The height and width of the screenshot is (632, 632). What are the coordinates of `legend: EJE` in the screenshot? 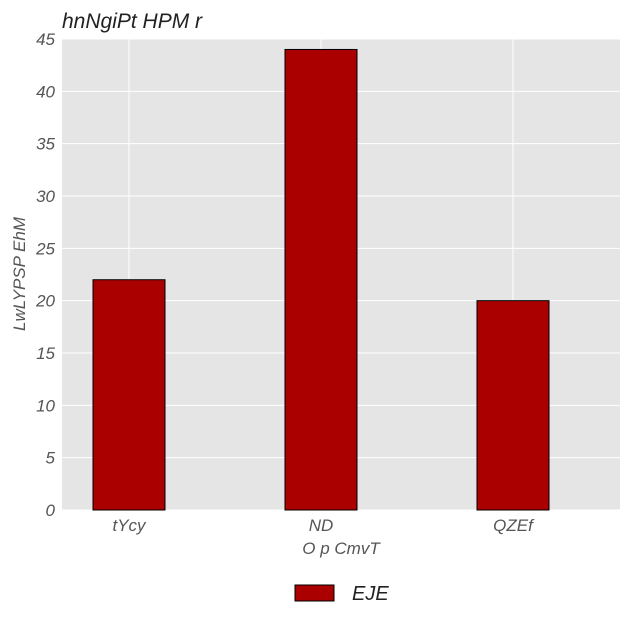 It's located at (341, 594).